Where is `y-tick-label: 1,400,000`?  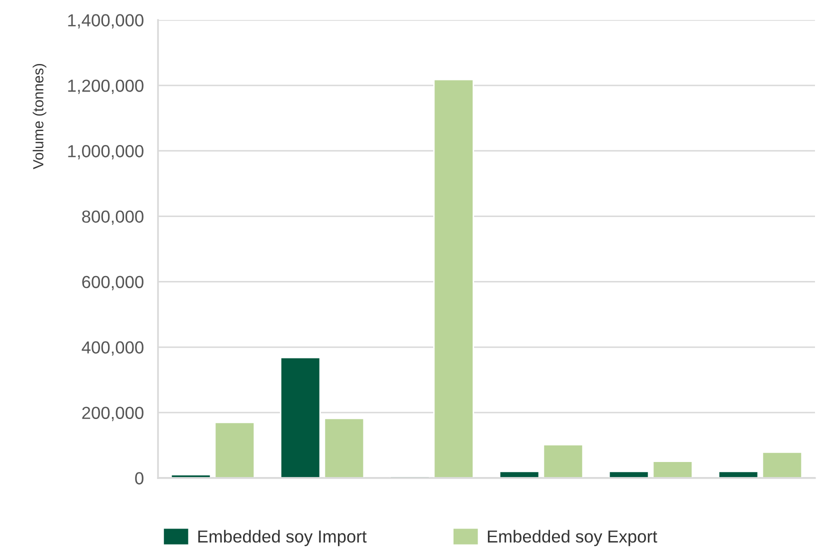 y-tick-label: 1,400,000 is located at coordinates (106, 21).